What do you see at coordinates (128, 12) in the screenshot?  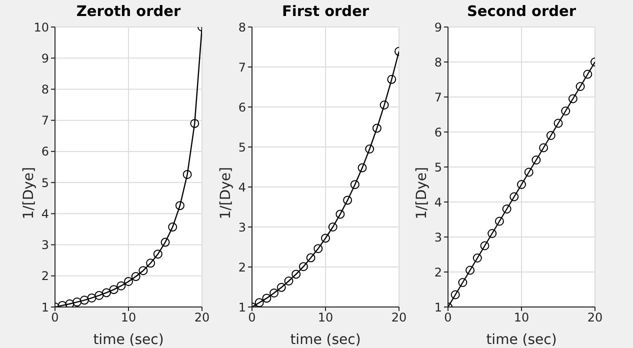 I see `chart-title: Zeroth order` at bounding box center [128, 12].